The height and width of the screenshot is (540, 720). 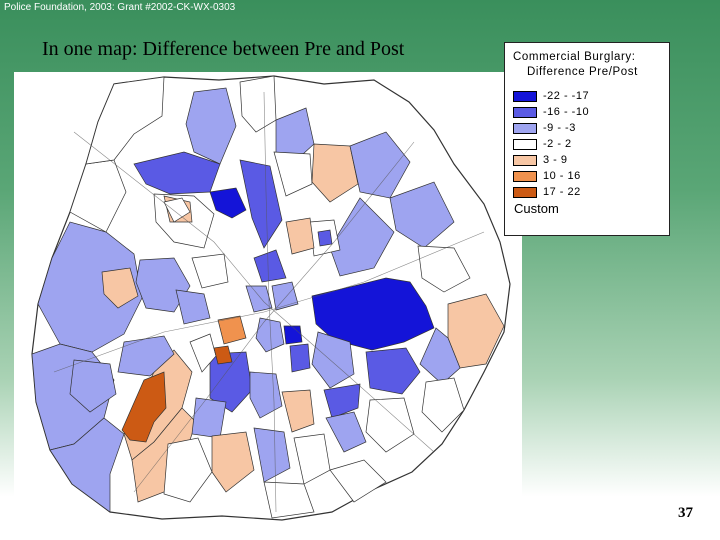 What do you see at coordinates (588, 161) in the screenshot?
I see `legend-row: 3 - 9` at bounding box center [588, 161].